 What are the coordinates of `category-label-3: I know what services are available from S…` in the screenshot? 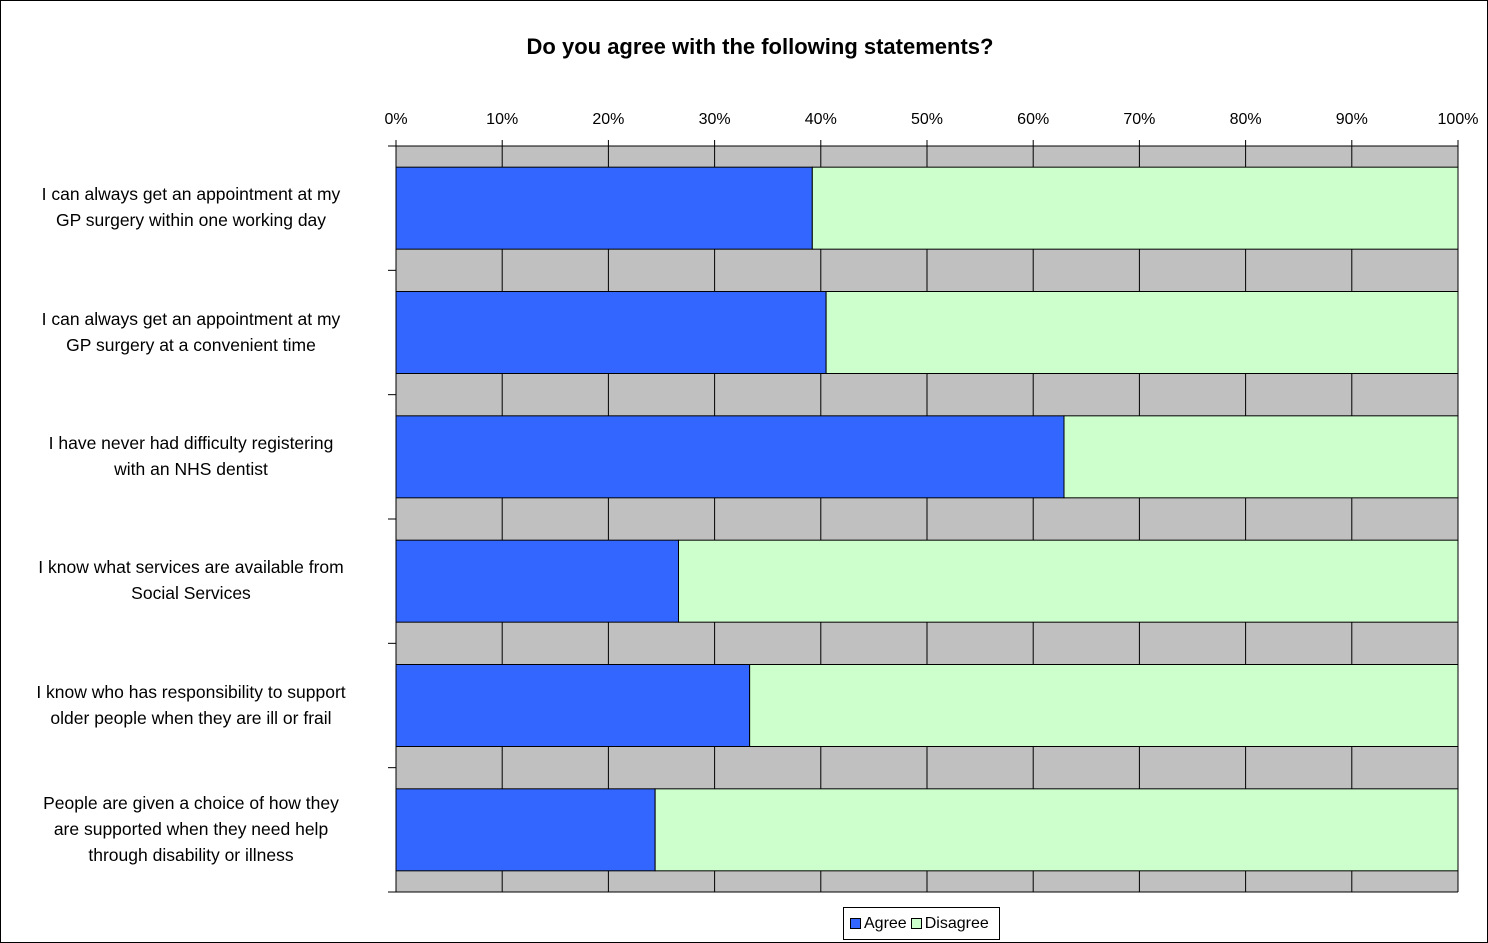 It's located at (191, 580).